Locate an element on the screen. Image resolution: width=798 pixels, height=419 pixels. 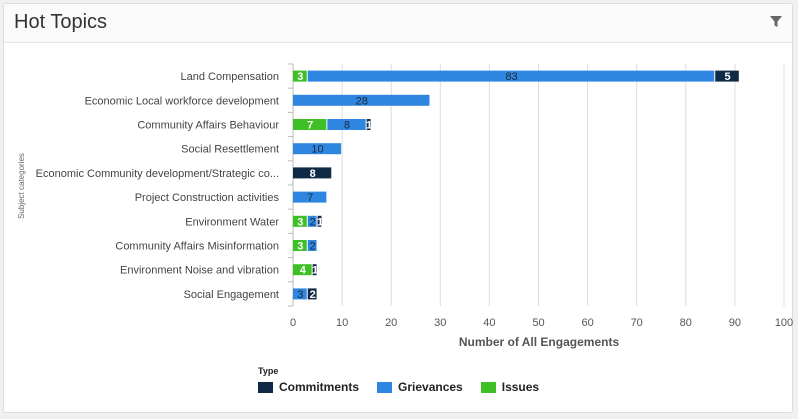
grievances-swatch is located at coordinates (385, 387).